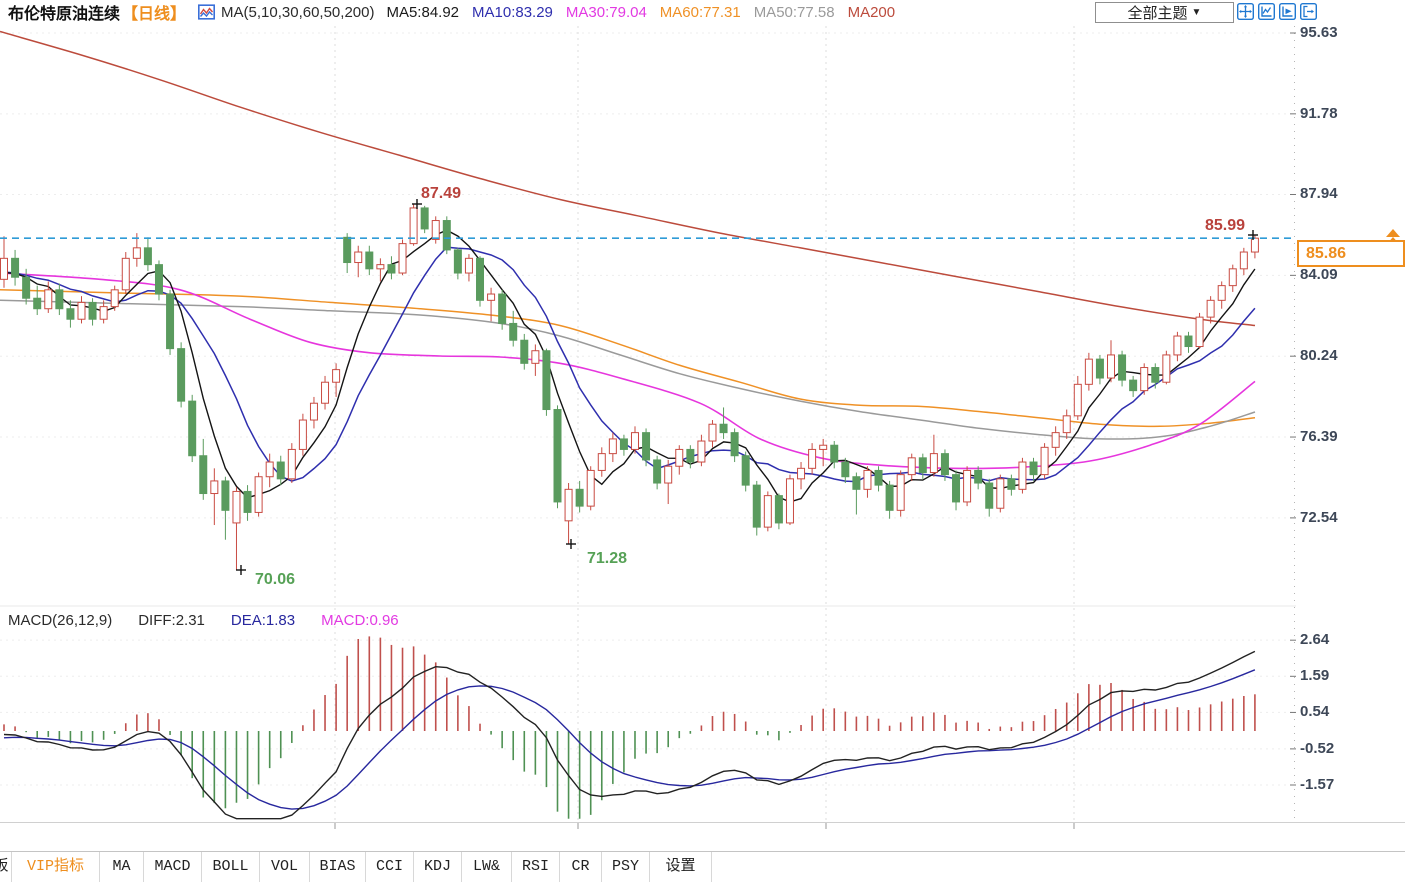 The width and height of the screenshot is (1405, 883). What do you see at coordinates (1315, 676) in the screenshot?
I see `macd-tick-label: 1.59` at bounding box center [1315, 676].